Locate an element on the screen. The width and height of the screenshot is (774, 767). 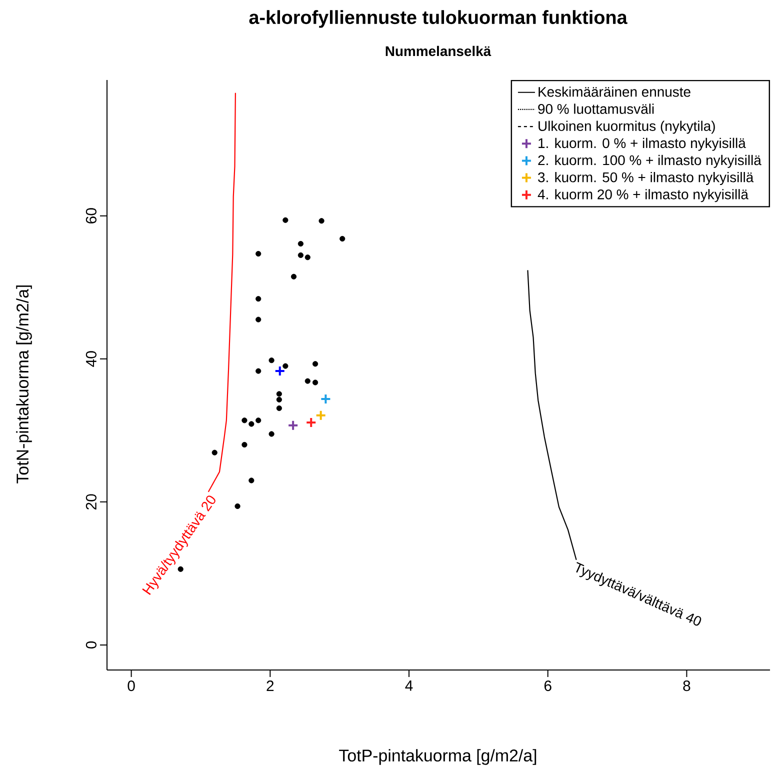
y-tick-label: 0 is located at coordinates (91, 645).